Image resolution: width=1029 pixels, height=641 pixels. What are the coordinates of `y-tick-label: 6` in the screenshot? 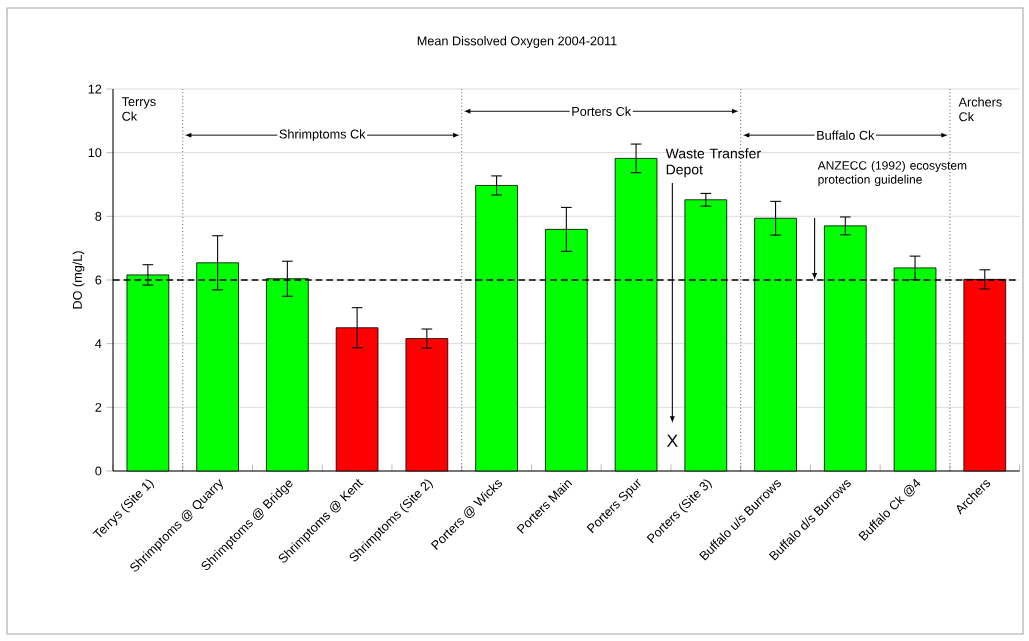 It's located at (98, 280).